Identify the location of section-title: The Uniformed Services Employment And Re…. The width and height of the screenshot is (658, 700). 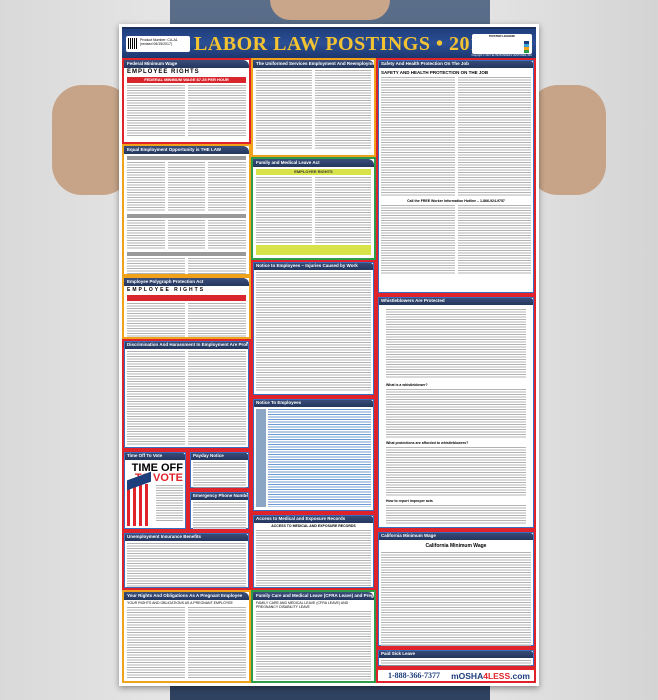
(313, 64).